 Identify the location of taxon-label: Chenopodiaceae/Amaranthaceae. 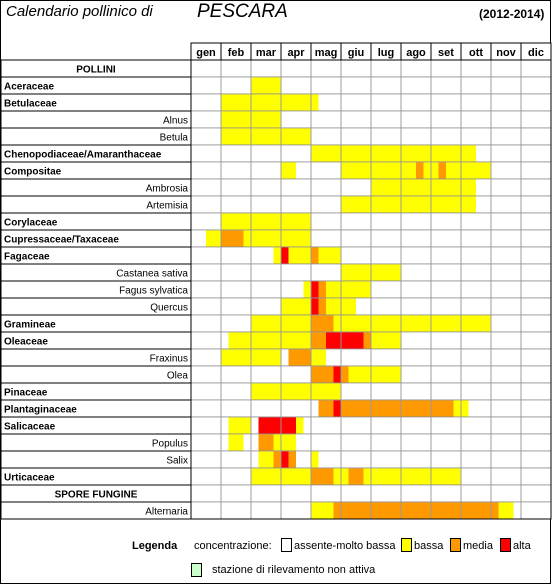
(83, 155).